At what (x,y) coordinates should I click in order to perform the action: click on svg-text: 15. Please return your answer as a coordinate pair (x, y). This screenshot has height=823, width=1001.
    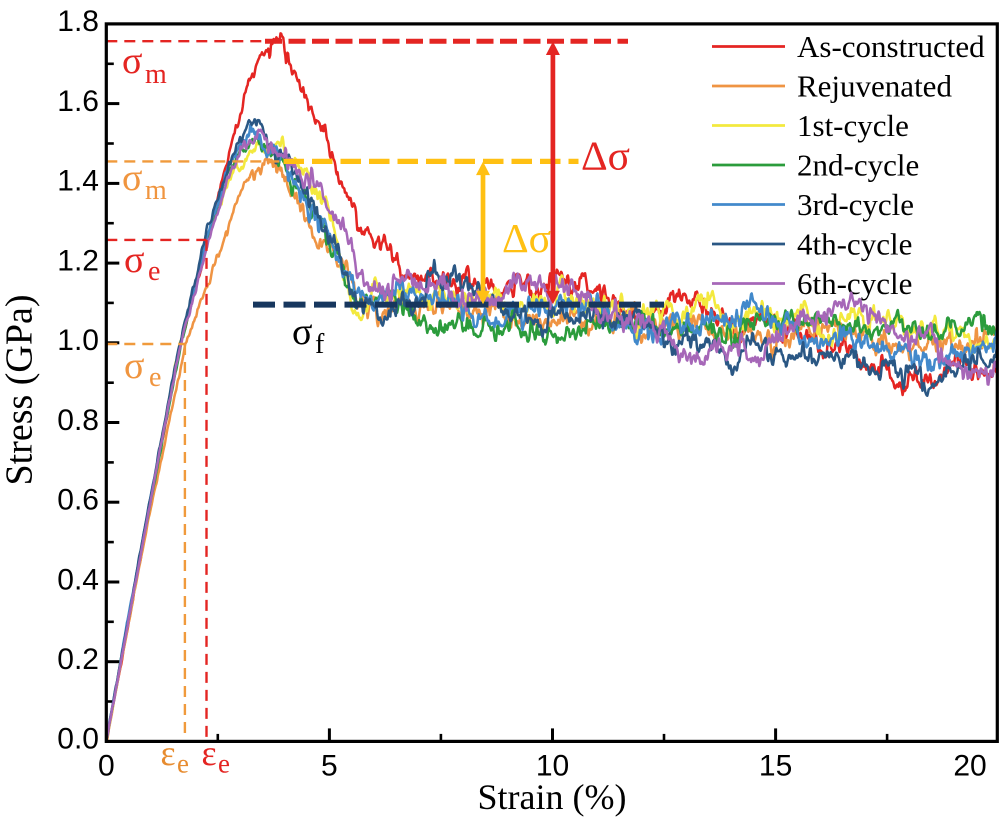
    Looking at the image, I should click on (775, 766).